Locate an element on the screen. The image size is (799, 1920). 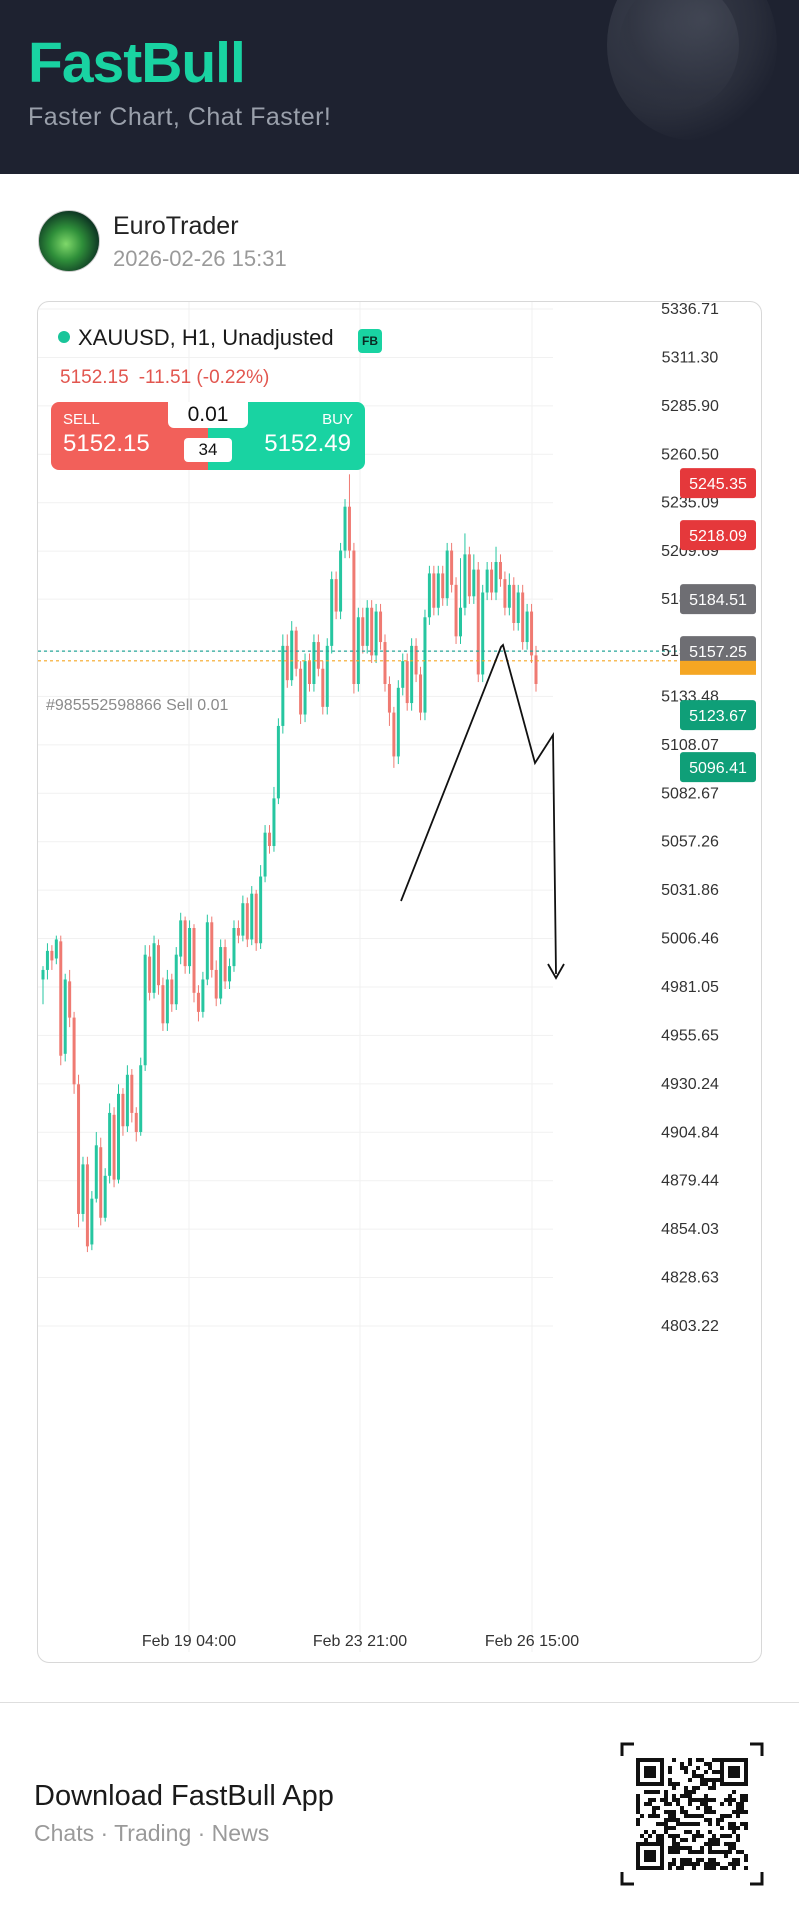
quantity-input: 0.01 is located at coordinates (208, 415).